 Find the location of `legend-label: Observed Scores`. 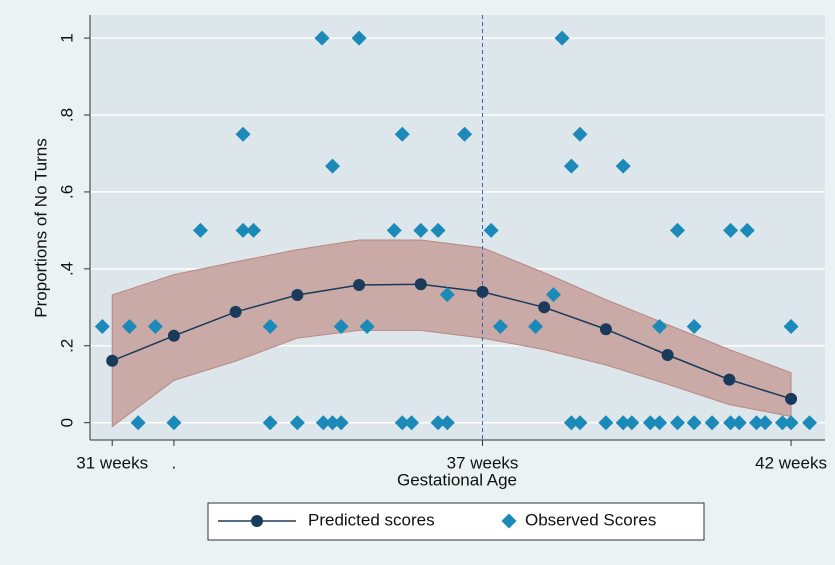

legend-label: Observed Scores is located at coordinates (590, 519).